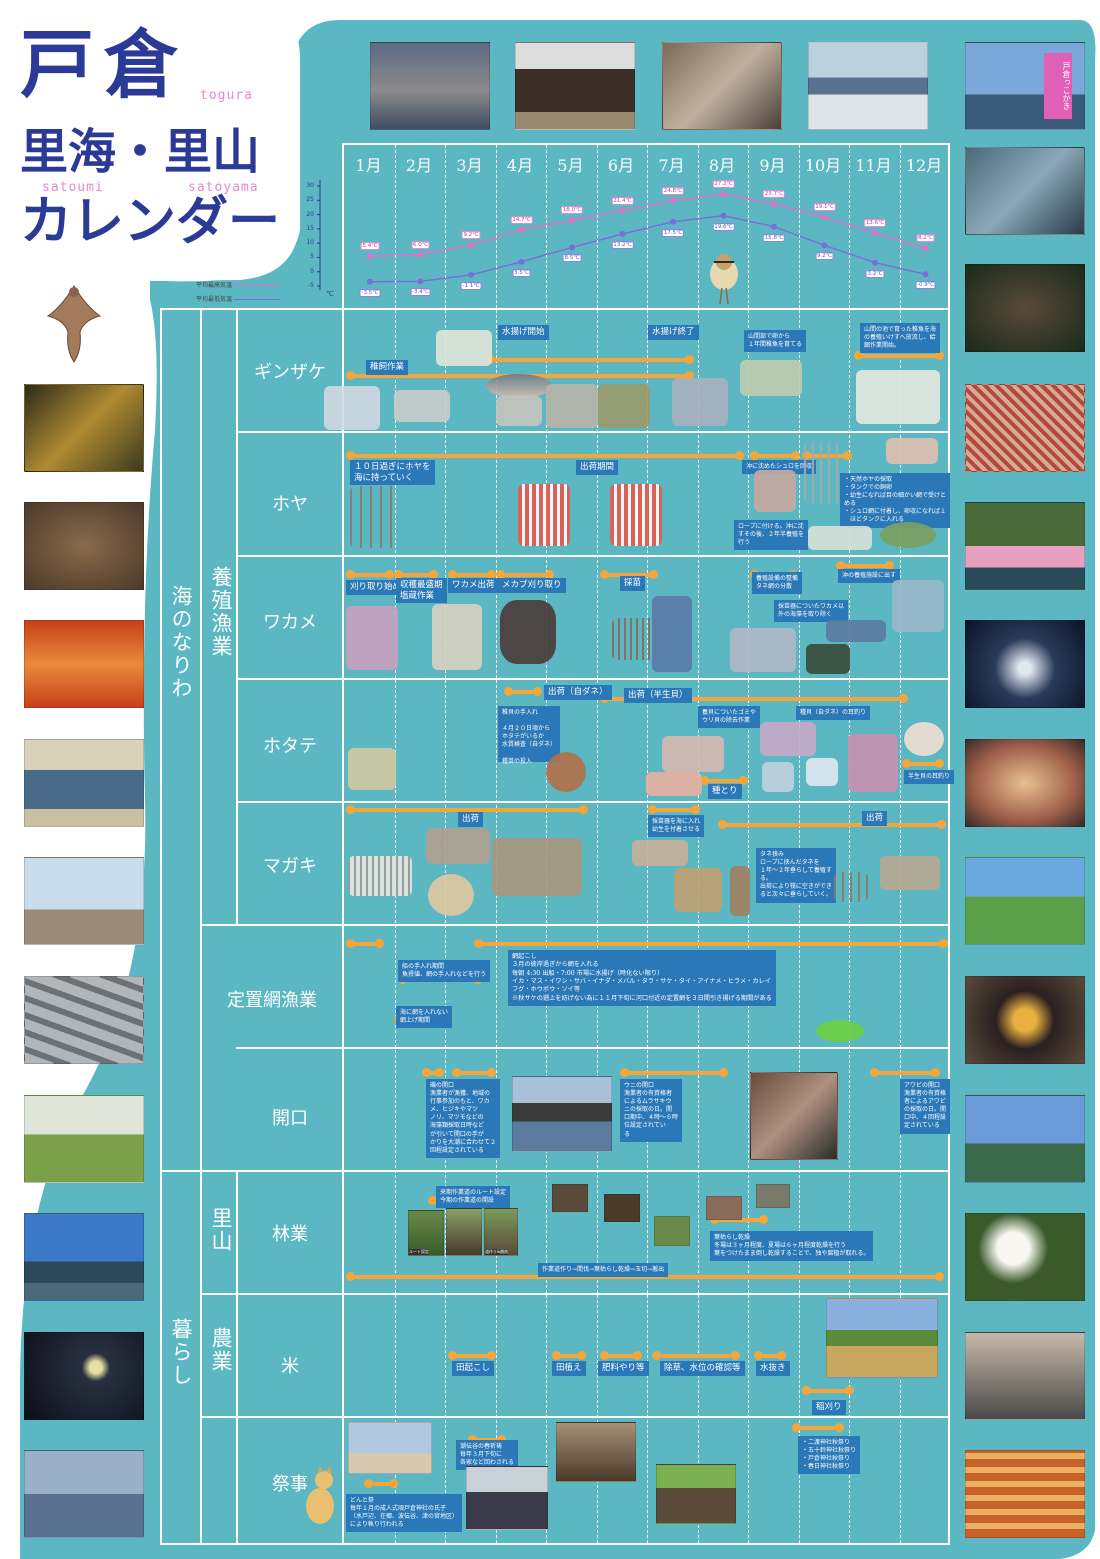  What do you see at coordinates (376, 587) in the screenshot?
I see `tag-wakame-cutting: 刈り取り始め` at bounding box center [376, 587].